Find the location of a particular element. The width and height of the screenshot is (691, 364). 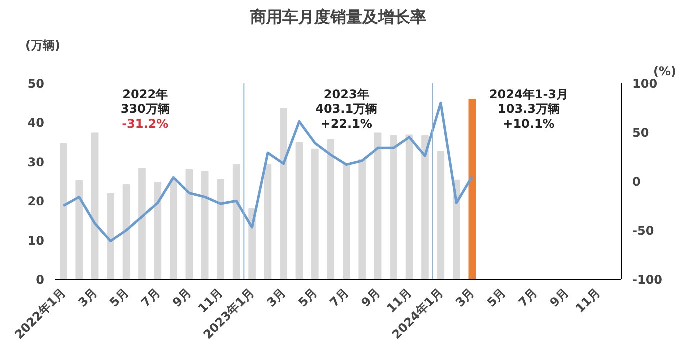

y2-tick-label: -100 is located at coordinates (647, 280).